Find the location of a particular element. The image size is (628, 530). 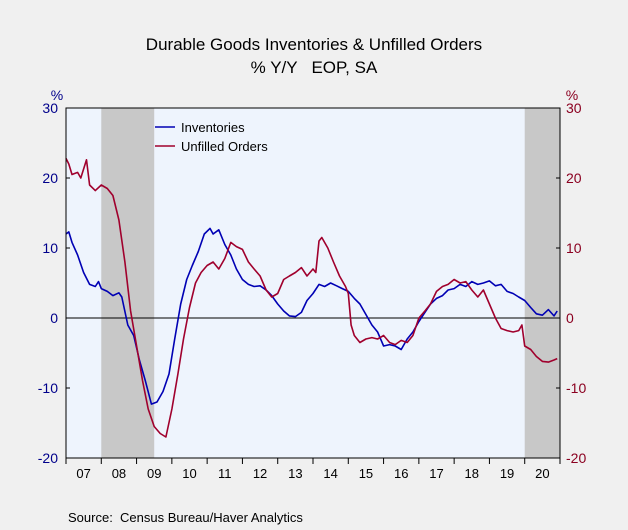

y-left-tick-label: 0 is located at coordinates (54, 318).